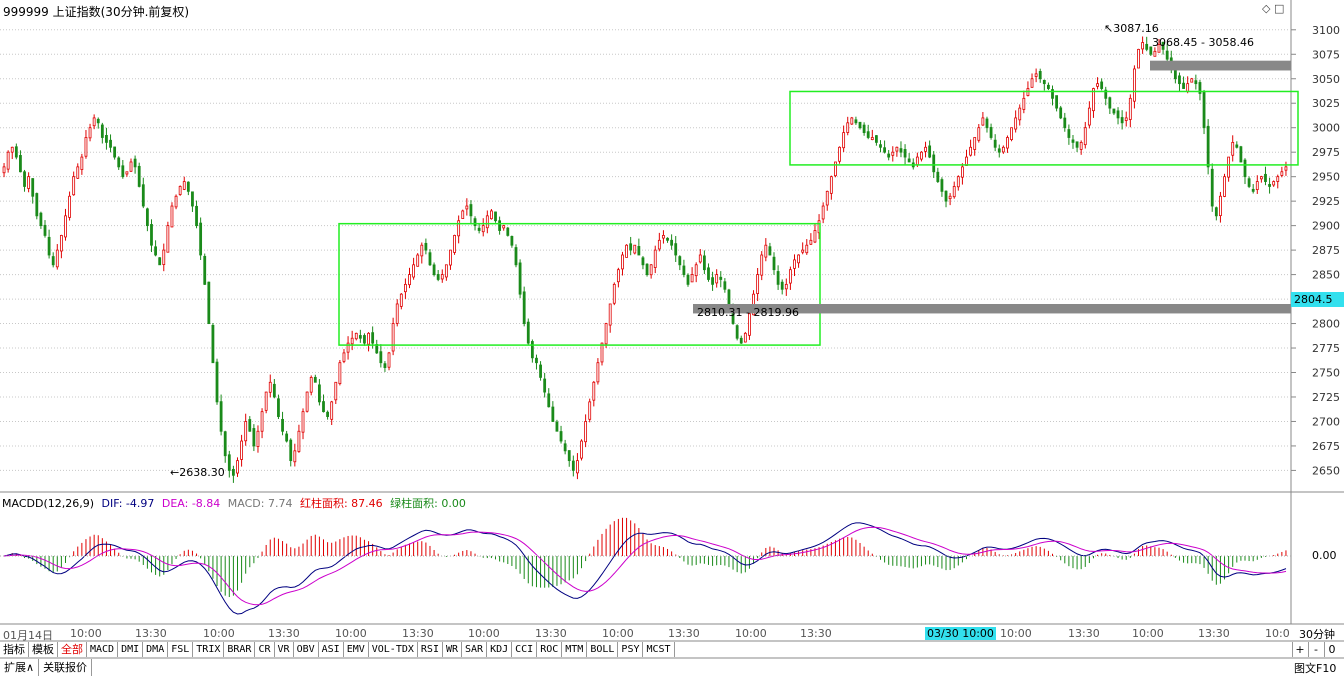 The image size is (1344, 679). Describe the element at coordinates (96, 12) in the screenshot. I see `chart-title: 999999 上证指数(30分钟.前复权)` at that location.